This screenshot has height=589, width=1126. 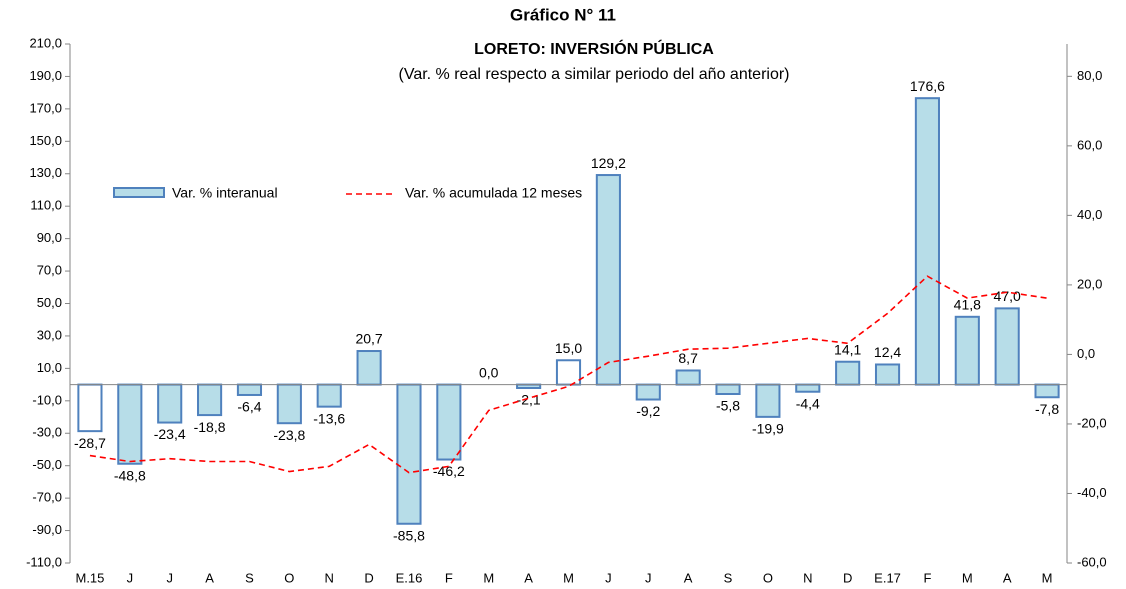 I want to click on y-tick-label: -90,0, so click(x=47, y=529).